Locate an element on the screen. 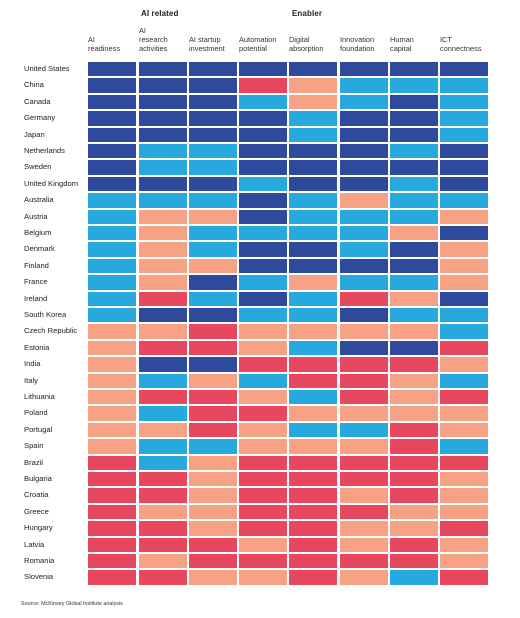  row-label: Bulgaria is located at coordinates (38, 478).